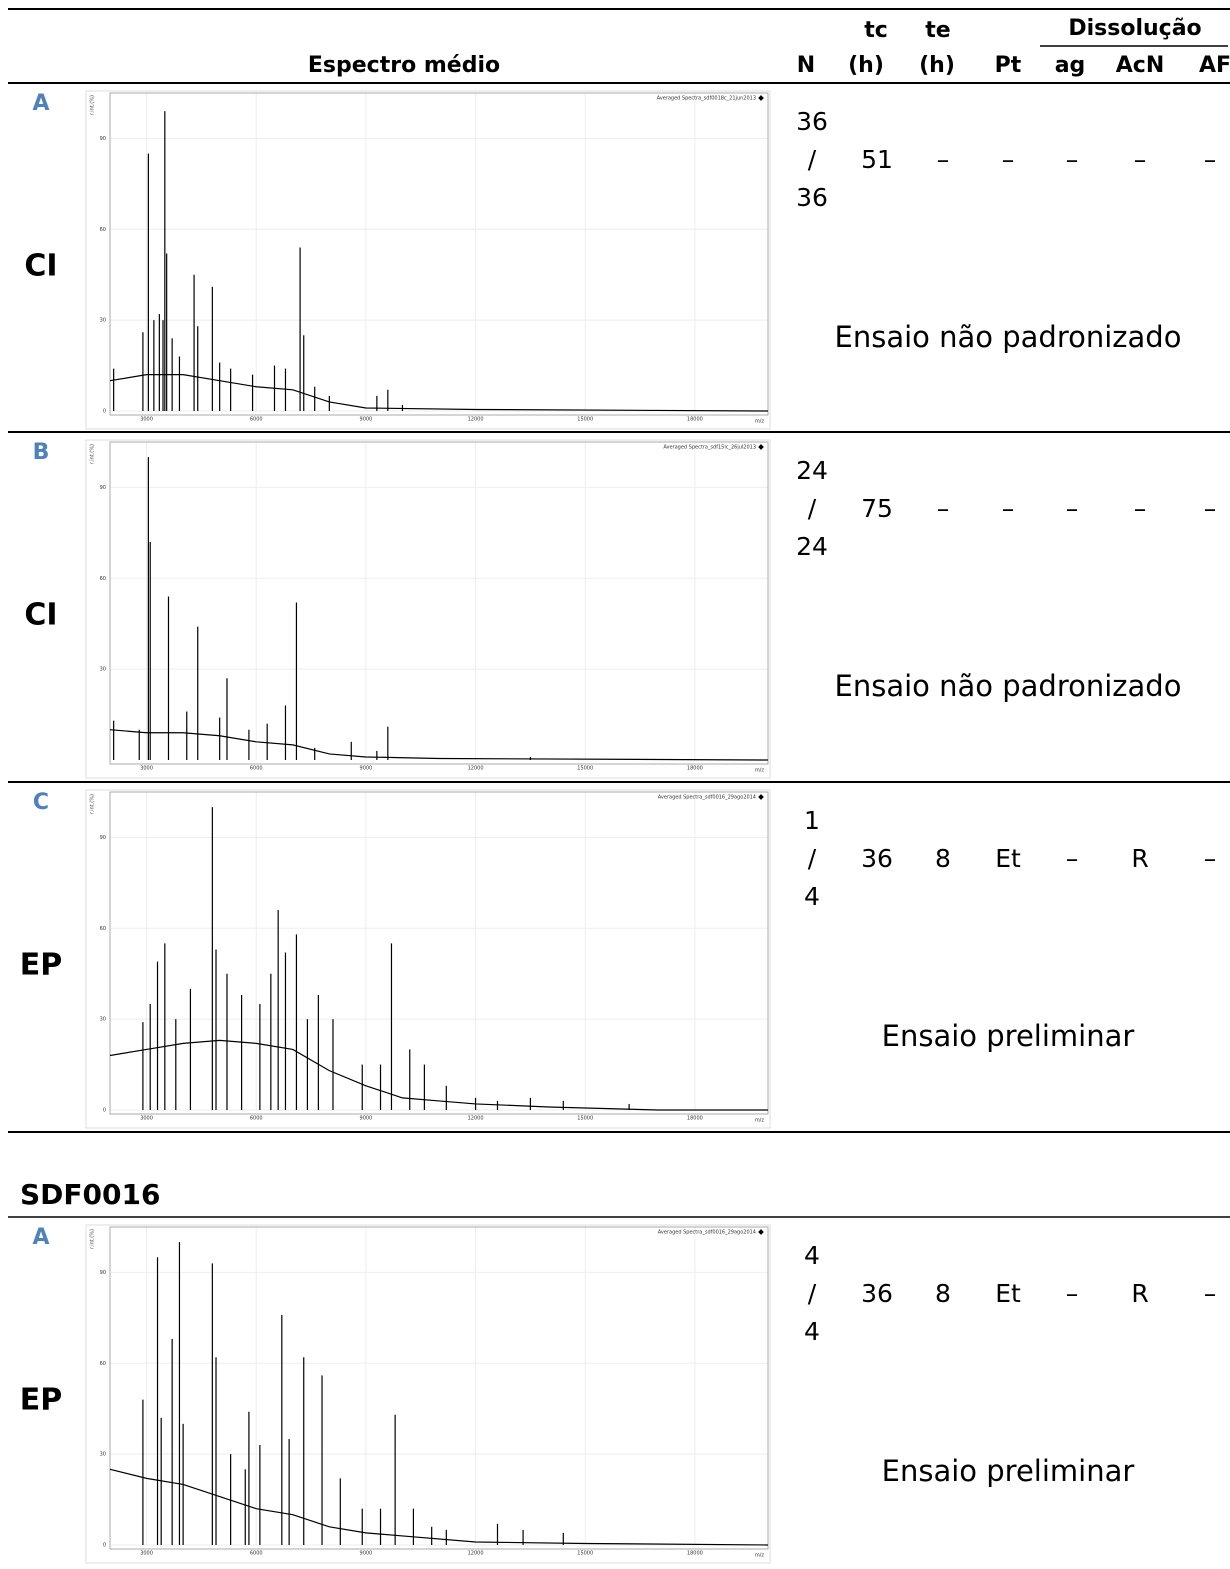  Describe the element at coordinates (812, 1255) in the screenshot. I see `cell-n-top: 4` at that location.